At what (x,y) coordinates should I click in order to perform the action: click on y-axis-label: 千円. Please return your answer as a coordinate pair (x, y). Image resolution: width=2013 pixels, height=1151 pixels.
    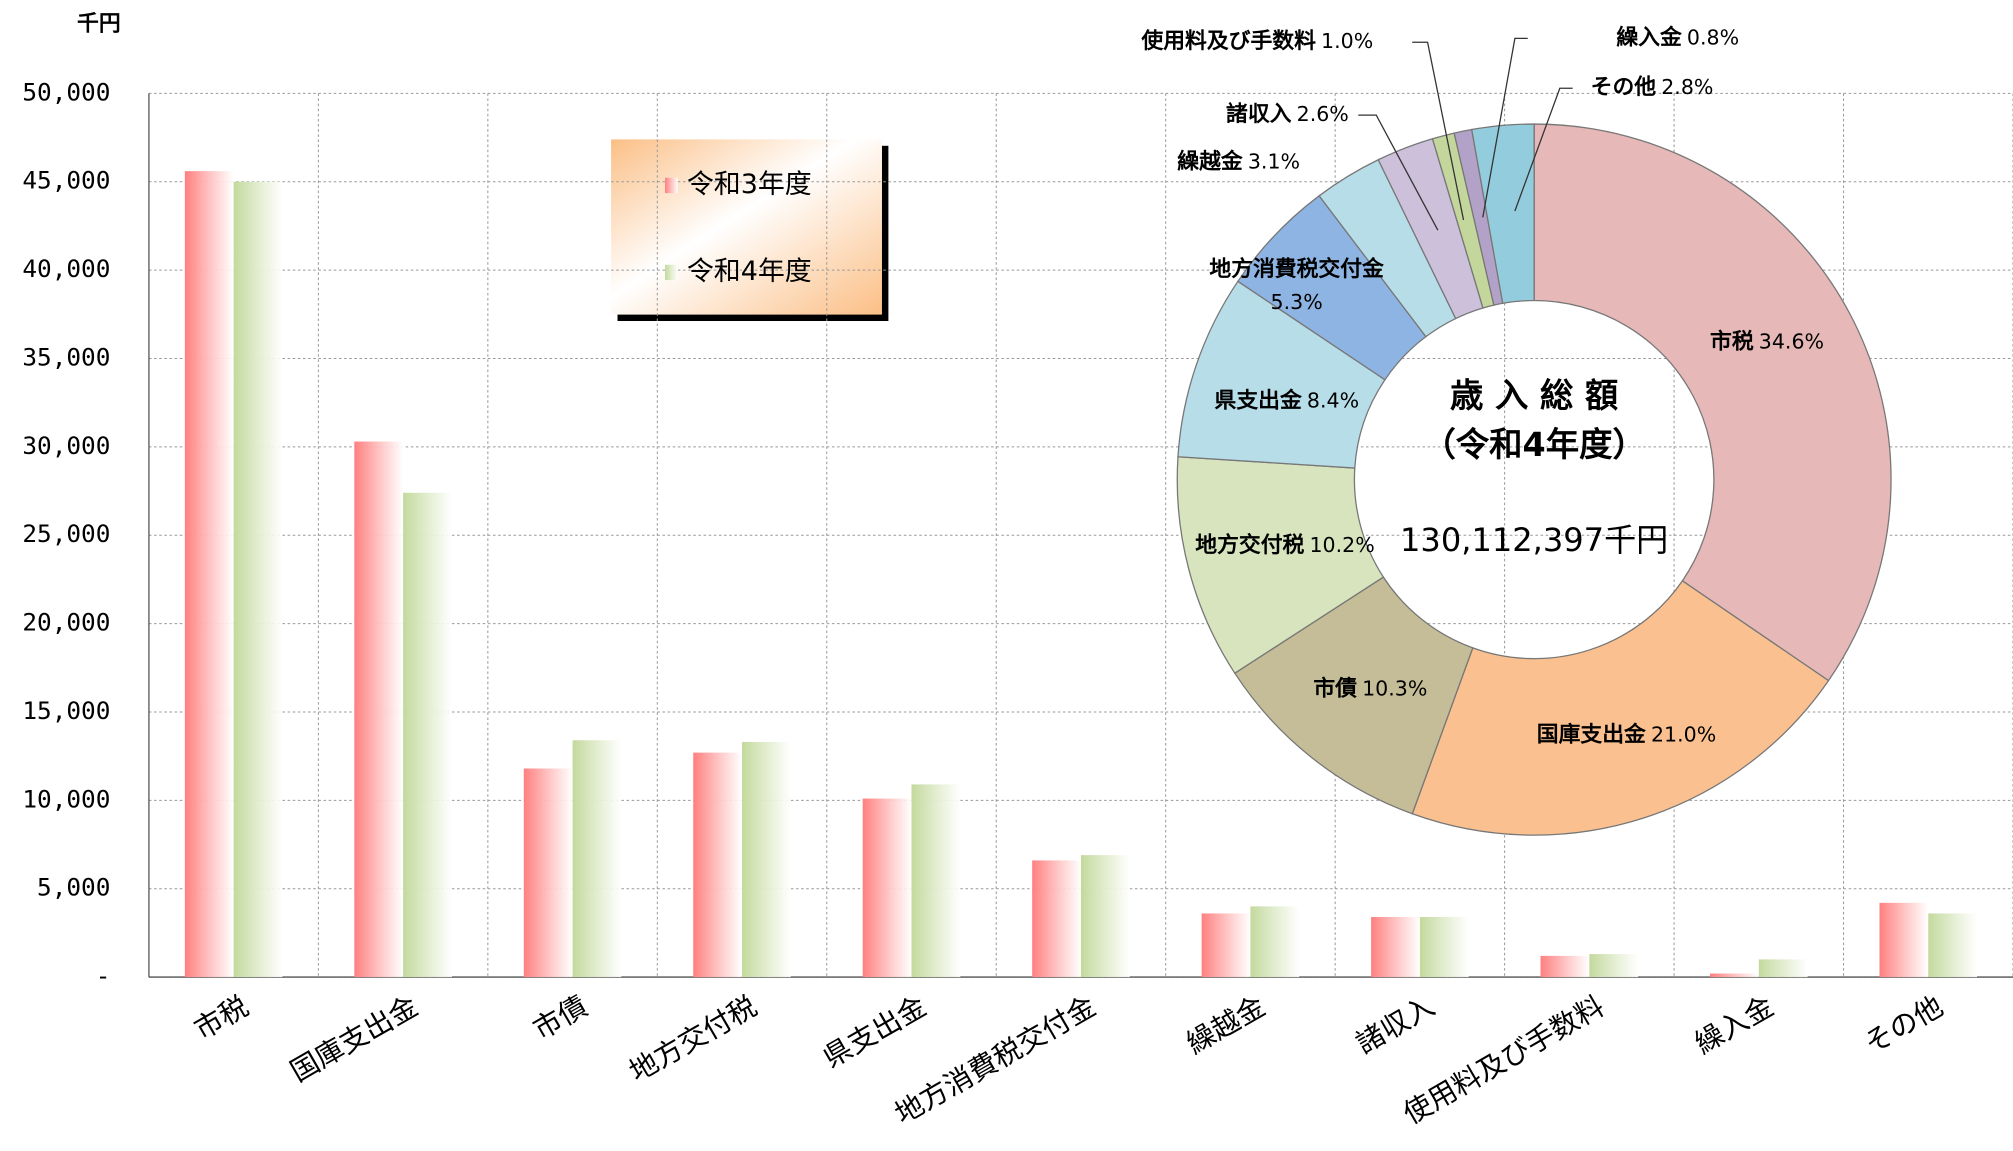
    Looking at the image, I should click on (99, 23).